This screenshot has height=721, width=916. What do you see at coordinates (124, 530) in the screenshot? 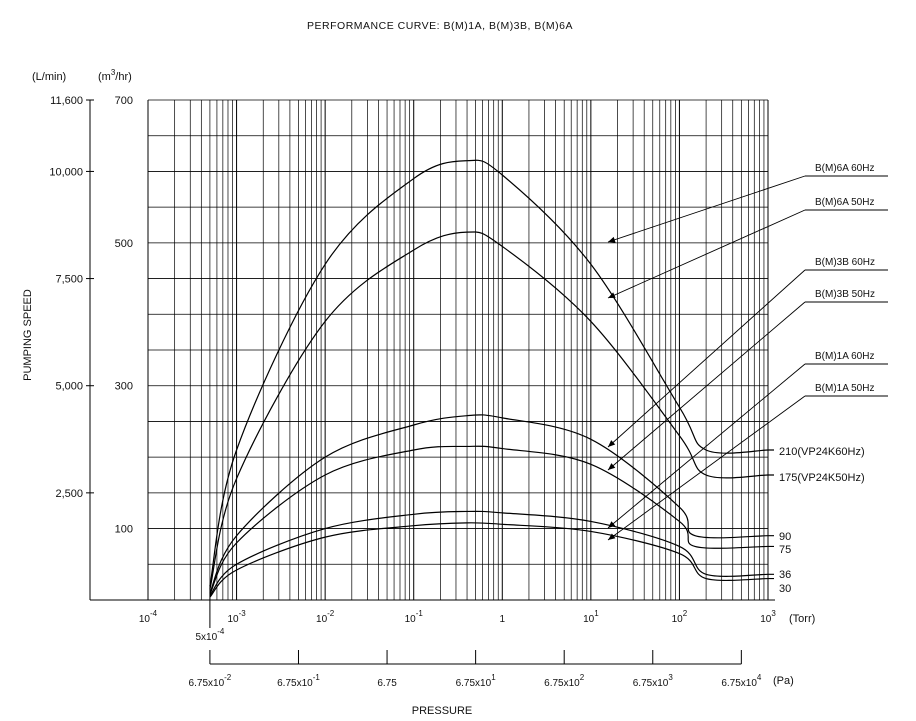
I see `y-tick-label-m3hr: 100` at bounding box center [124, 530].